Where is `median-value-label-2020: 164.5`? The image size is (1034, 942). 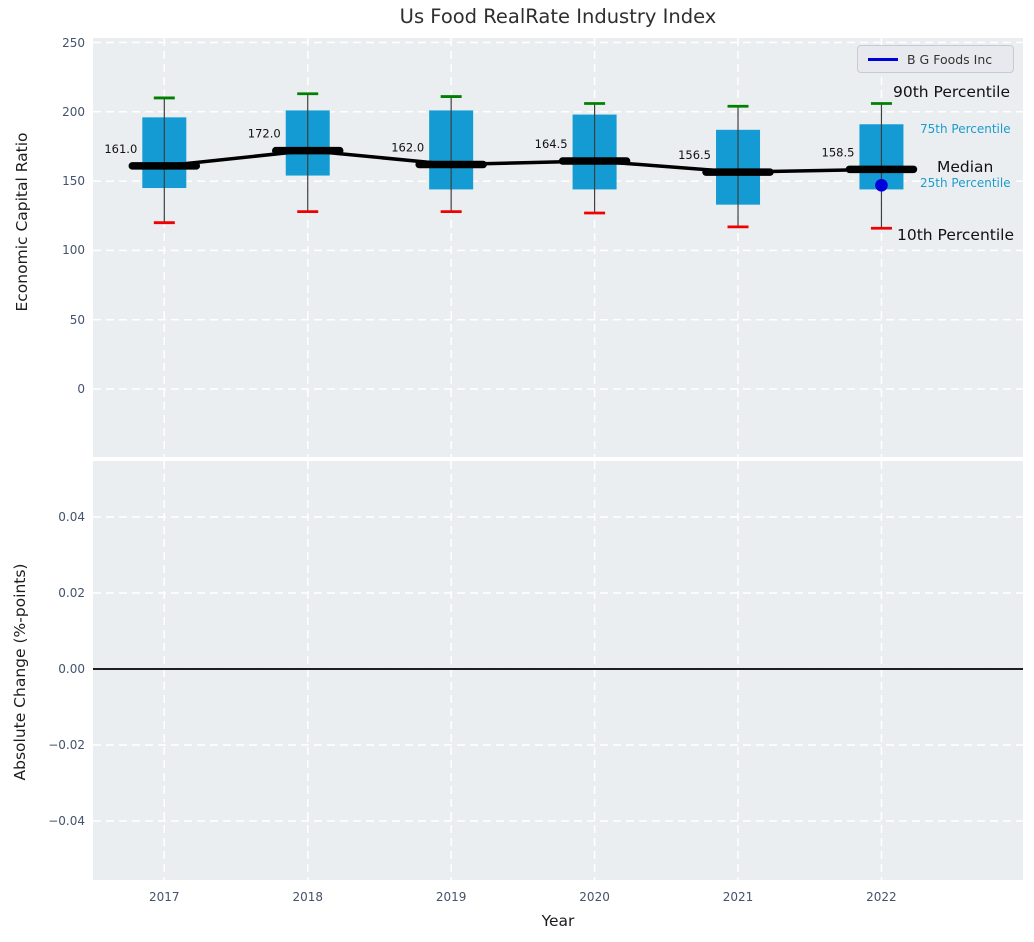
median-value-label-2020: 164.5 is located at coordinates (551, 144).